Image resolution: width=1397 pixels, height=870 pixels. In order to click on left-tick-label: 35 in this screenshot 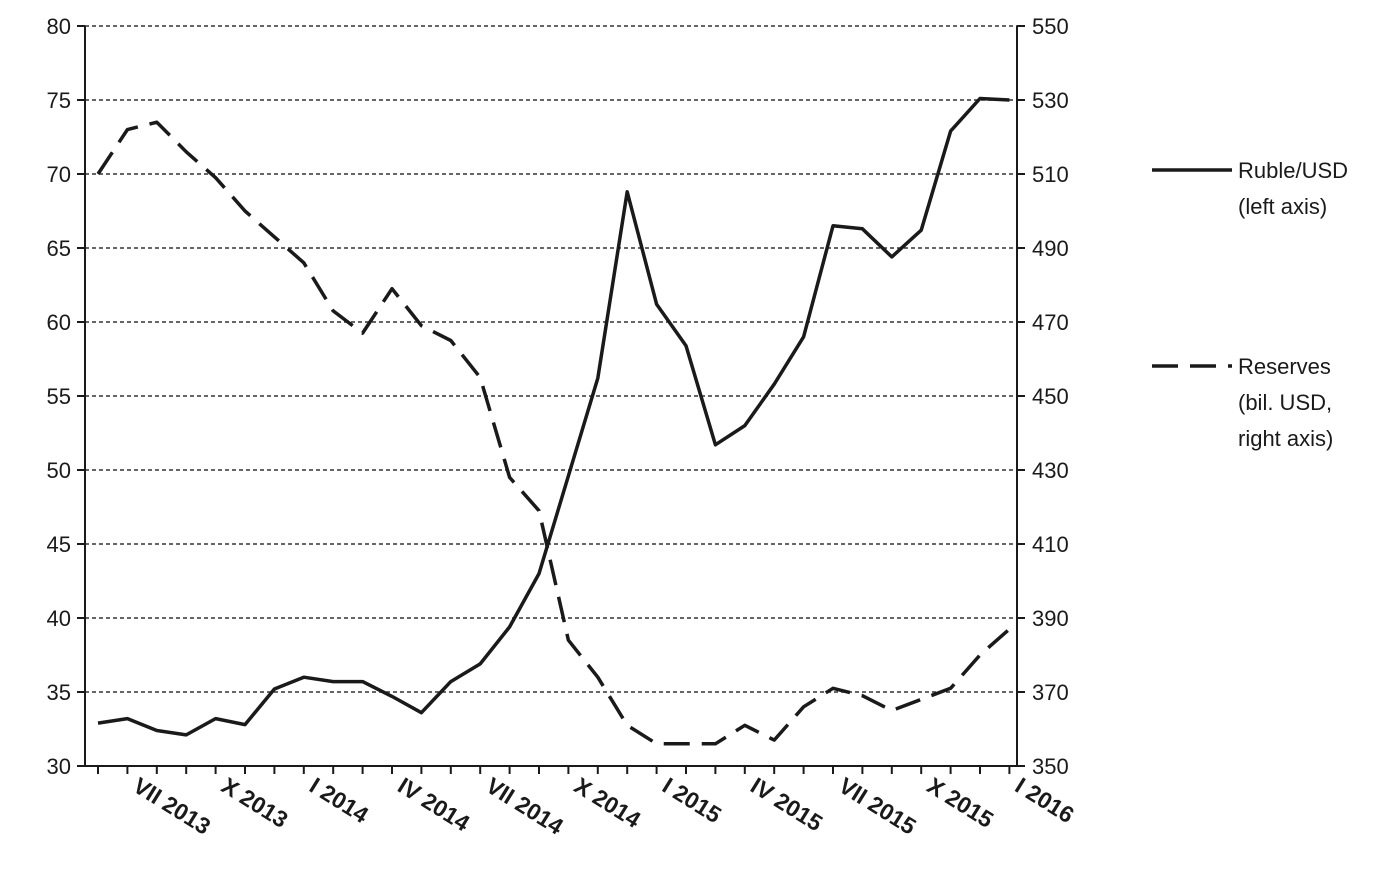, I will do `click(59, 692)`.